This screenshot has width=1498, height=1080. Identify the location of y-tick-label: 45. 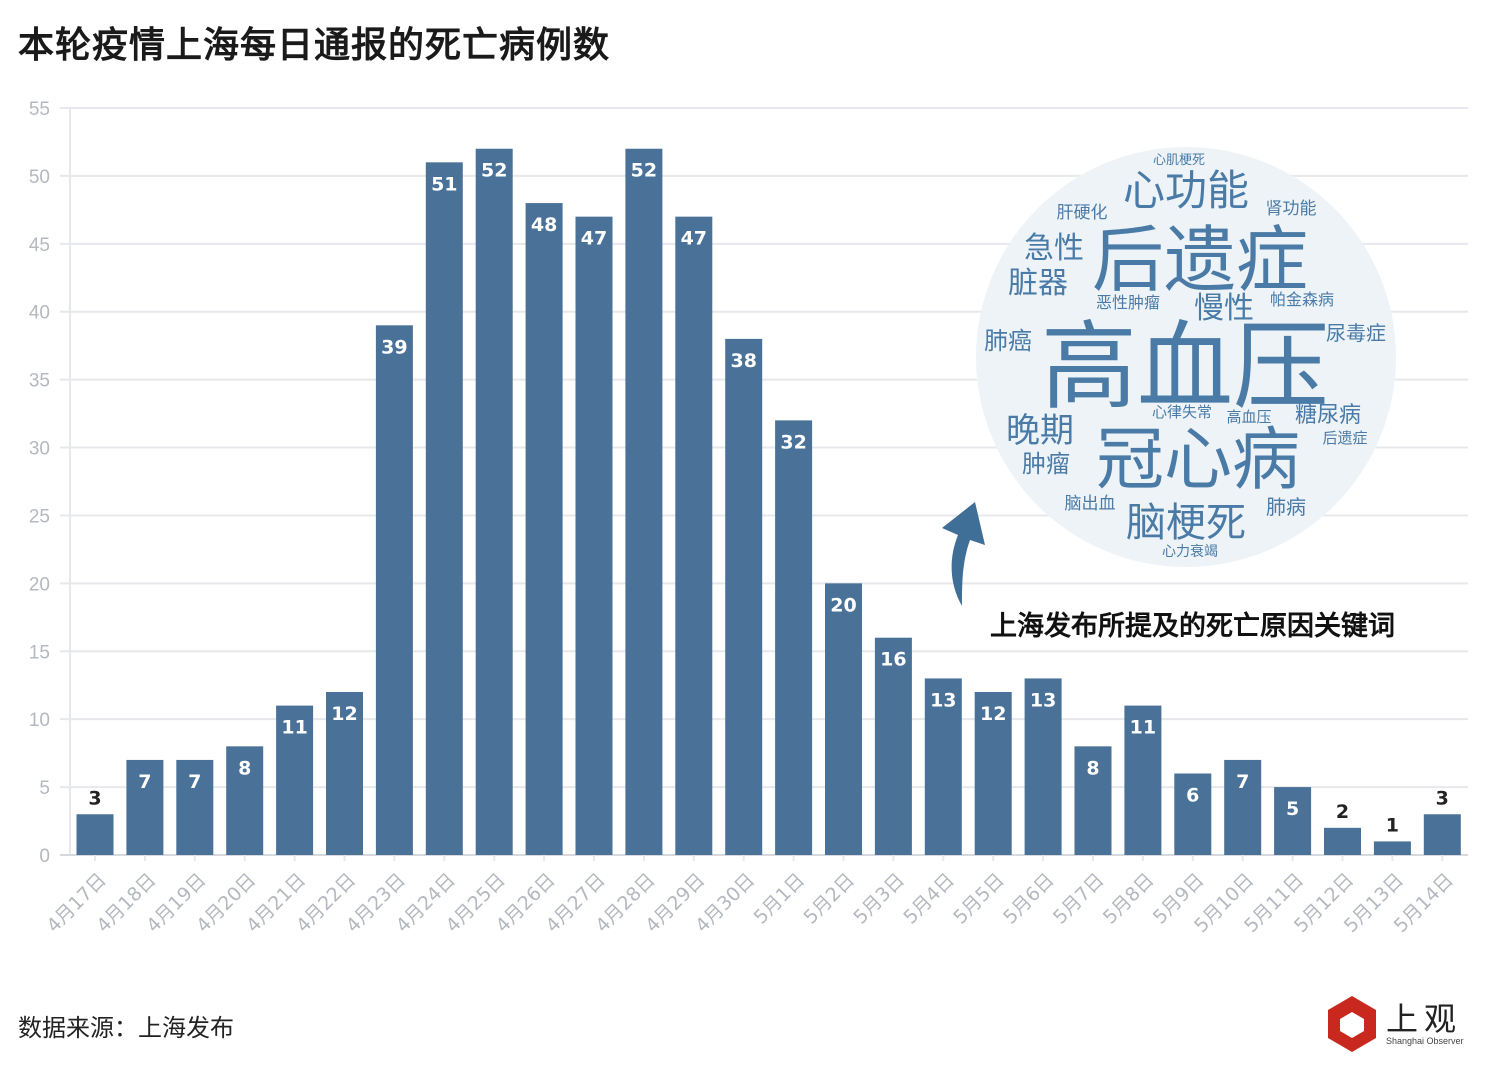
(39, 245).